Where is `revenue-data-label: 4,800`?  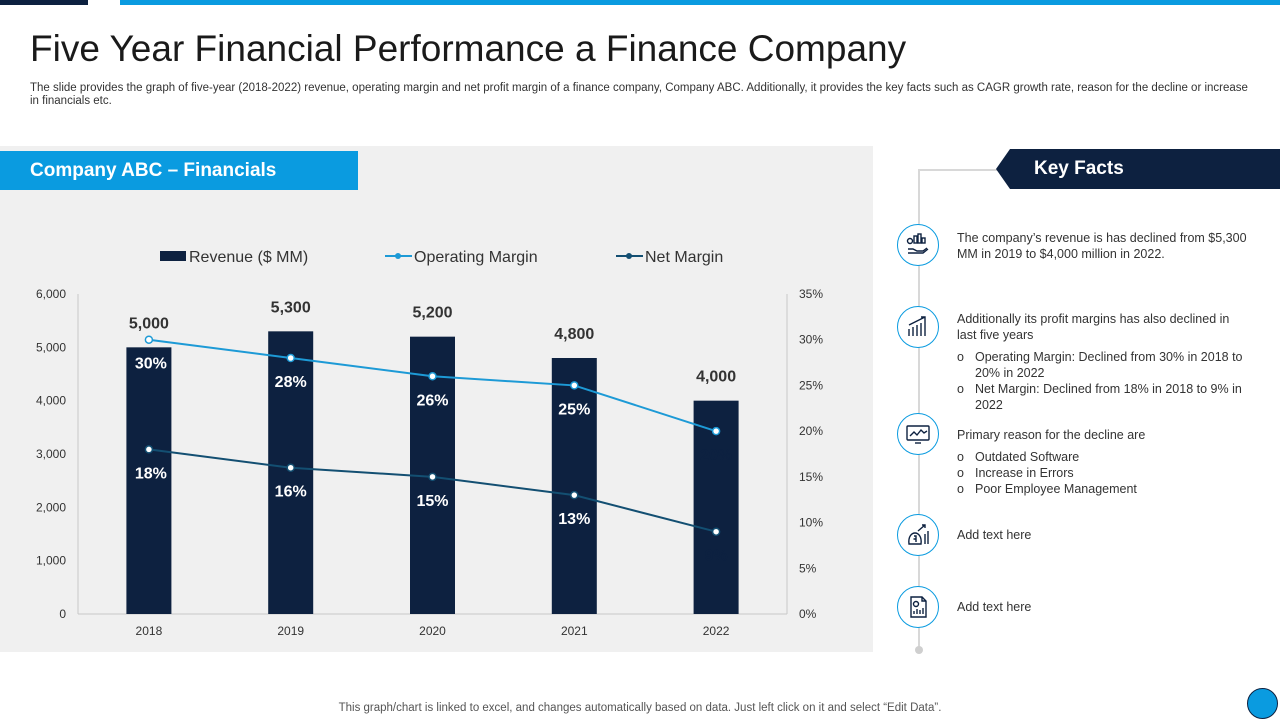 revenue-data-label: 4,800 is located at coordinates (574, 334).